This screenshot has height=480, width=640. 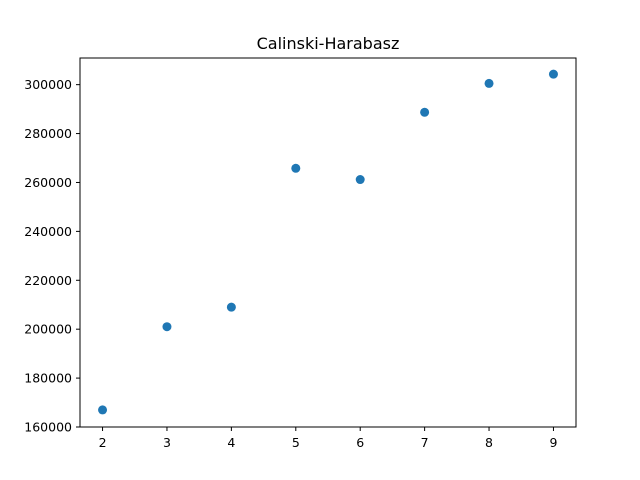 What do you see at coordinates (48, 231) in the screenshot?
I see `y-tick-label: 240000` at bounding box center [48, 231].